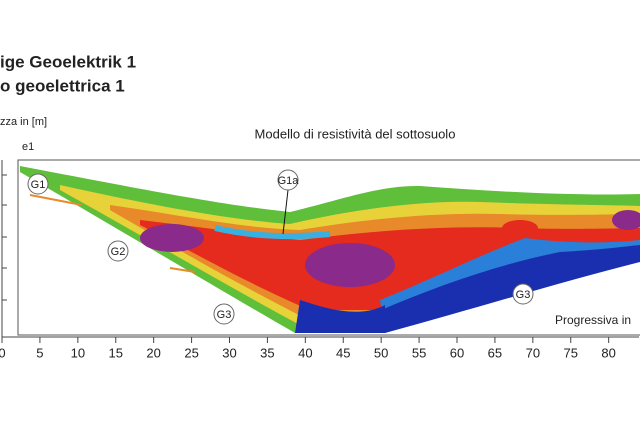 The height and width of the screenshot is (440, 640). What do you see at coordinates (68, 61) in the screenshot?
I see `heading-line-1: ige Geoelektrik 1` at bounding box center [68, 61].